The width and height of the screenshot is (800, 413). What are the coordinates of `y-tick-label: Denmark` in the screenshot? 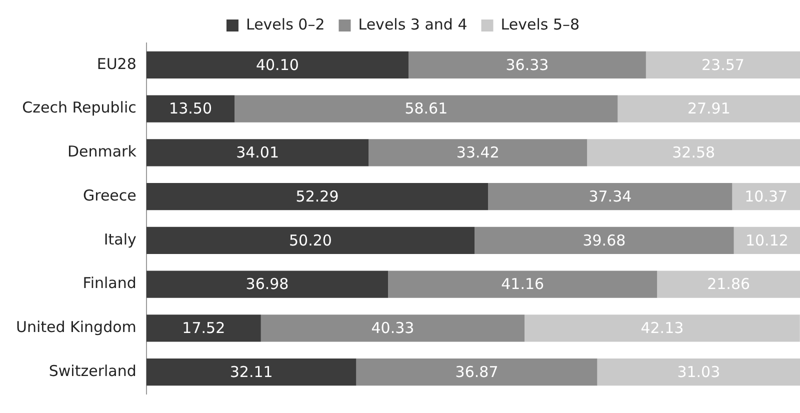 It's located at (102, 151).